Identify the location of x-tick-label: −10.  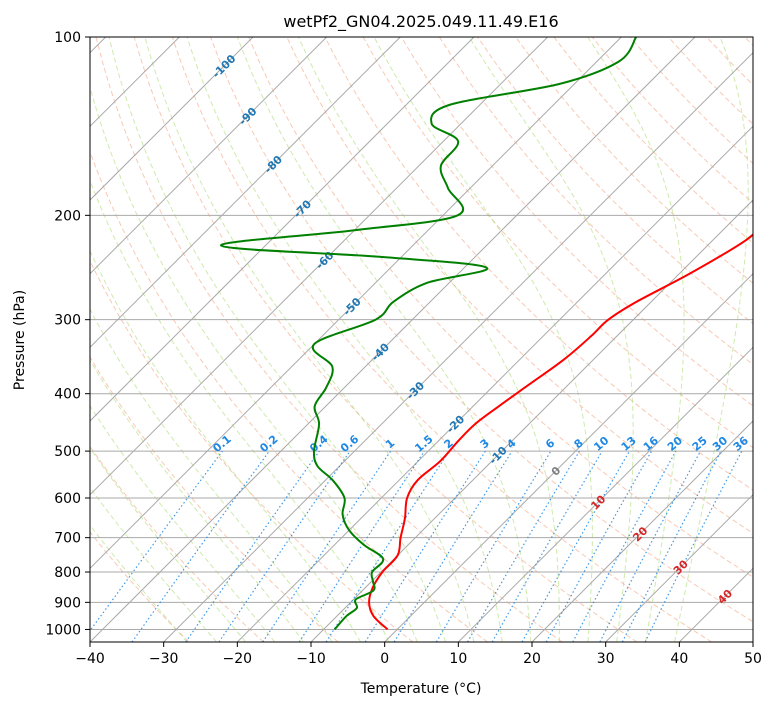
(311, 659).